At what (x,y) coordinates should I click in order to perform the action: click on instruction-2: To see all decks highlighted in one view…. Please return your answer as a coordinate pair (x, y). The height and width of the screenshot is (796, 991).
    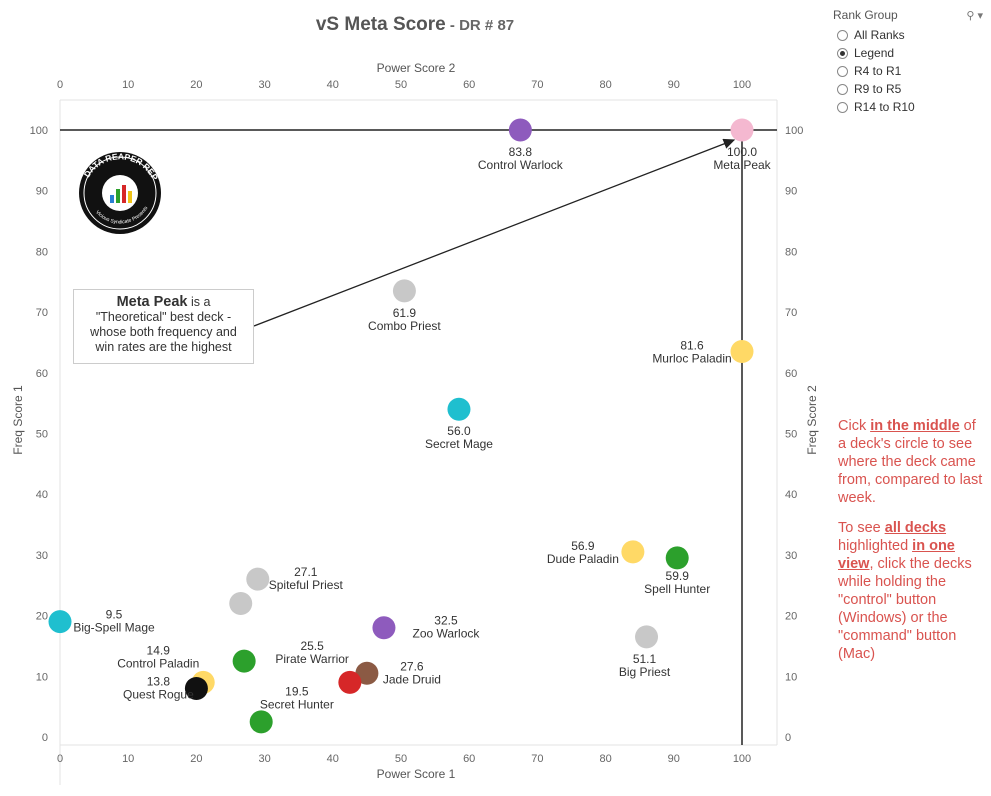
    Looking at the image, I should click on (905, 591).